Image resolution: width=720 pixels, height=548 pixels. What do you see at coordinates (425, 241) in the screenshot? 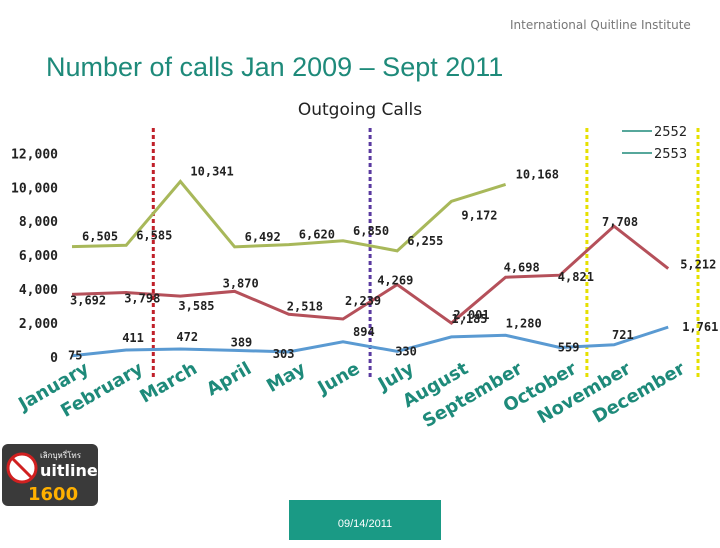
I see `data-label: 6,255` at bounding box center [425, 241].